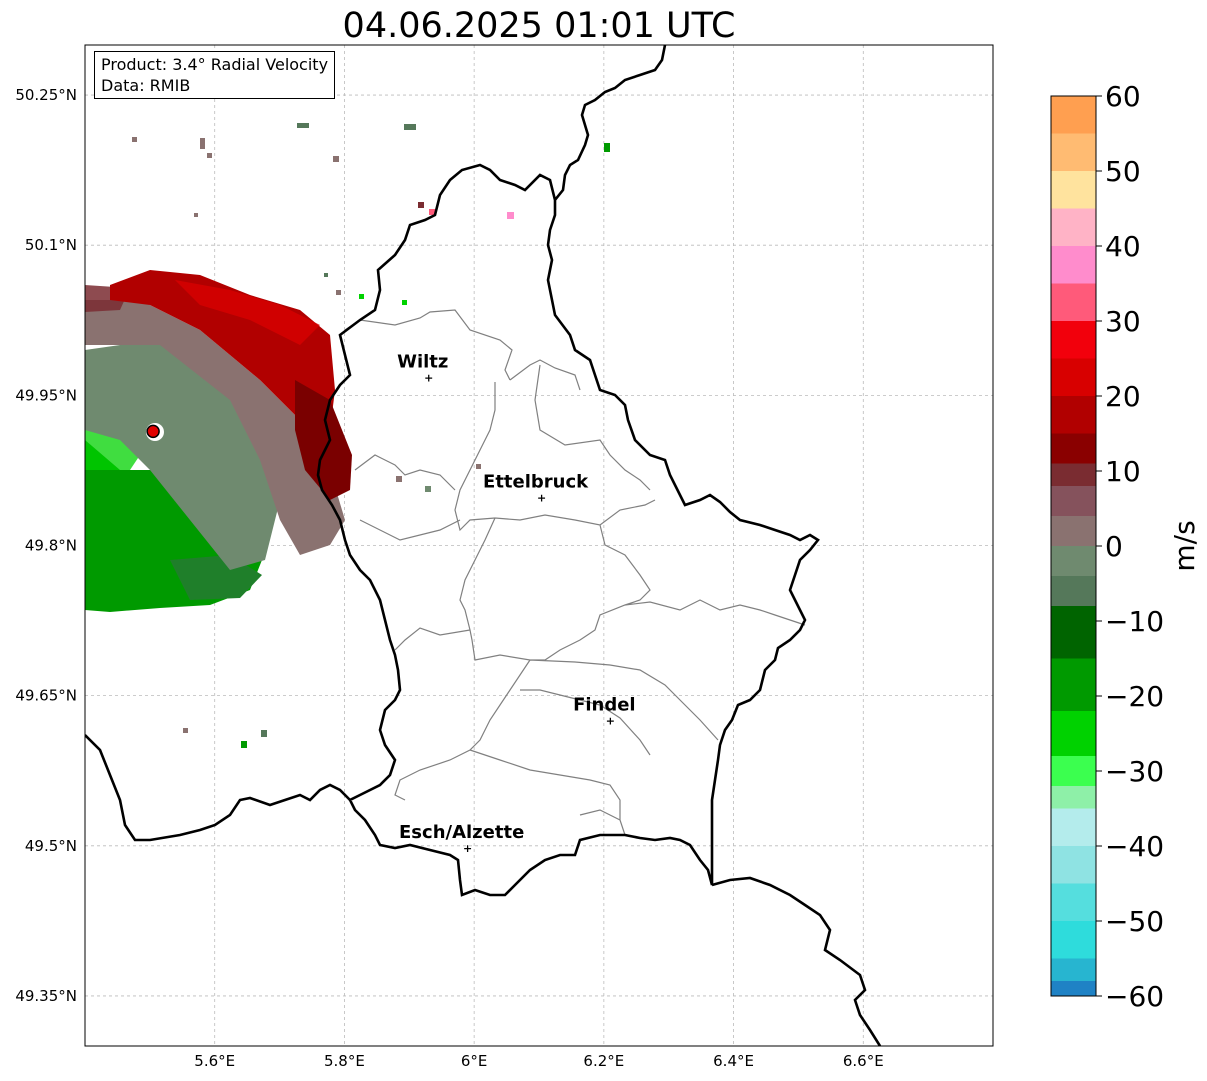 Image resolution: width=1207 pixels, height=1081 pixels. Describe the element at coordinates (863, 1061) in the screenshot. I see `lon-tick-label: 6.6°E` at that location.